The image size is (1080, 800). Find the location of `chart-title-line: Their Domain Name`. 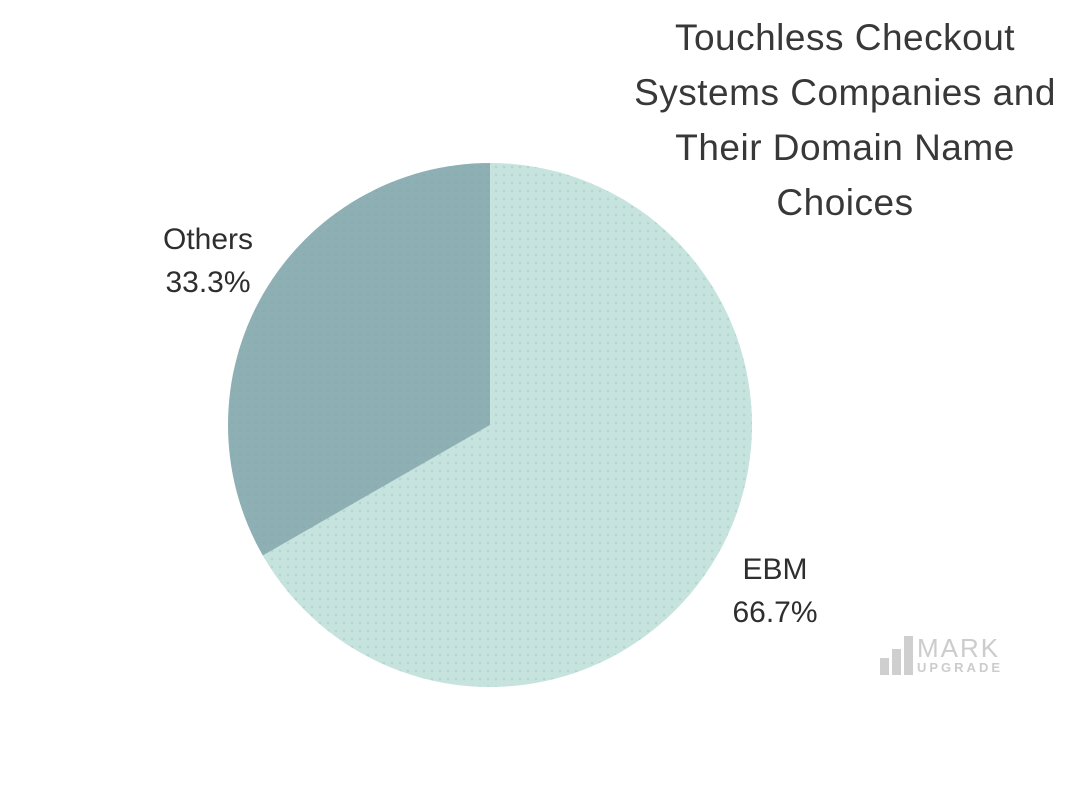

chart-title-line: Their Domain Name is located at coordinates (845, 147).